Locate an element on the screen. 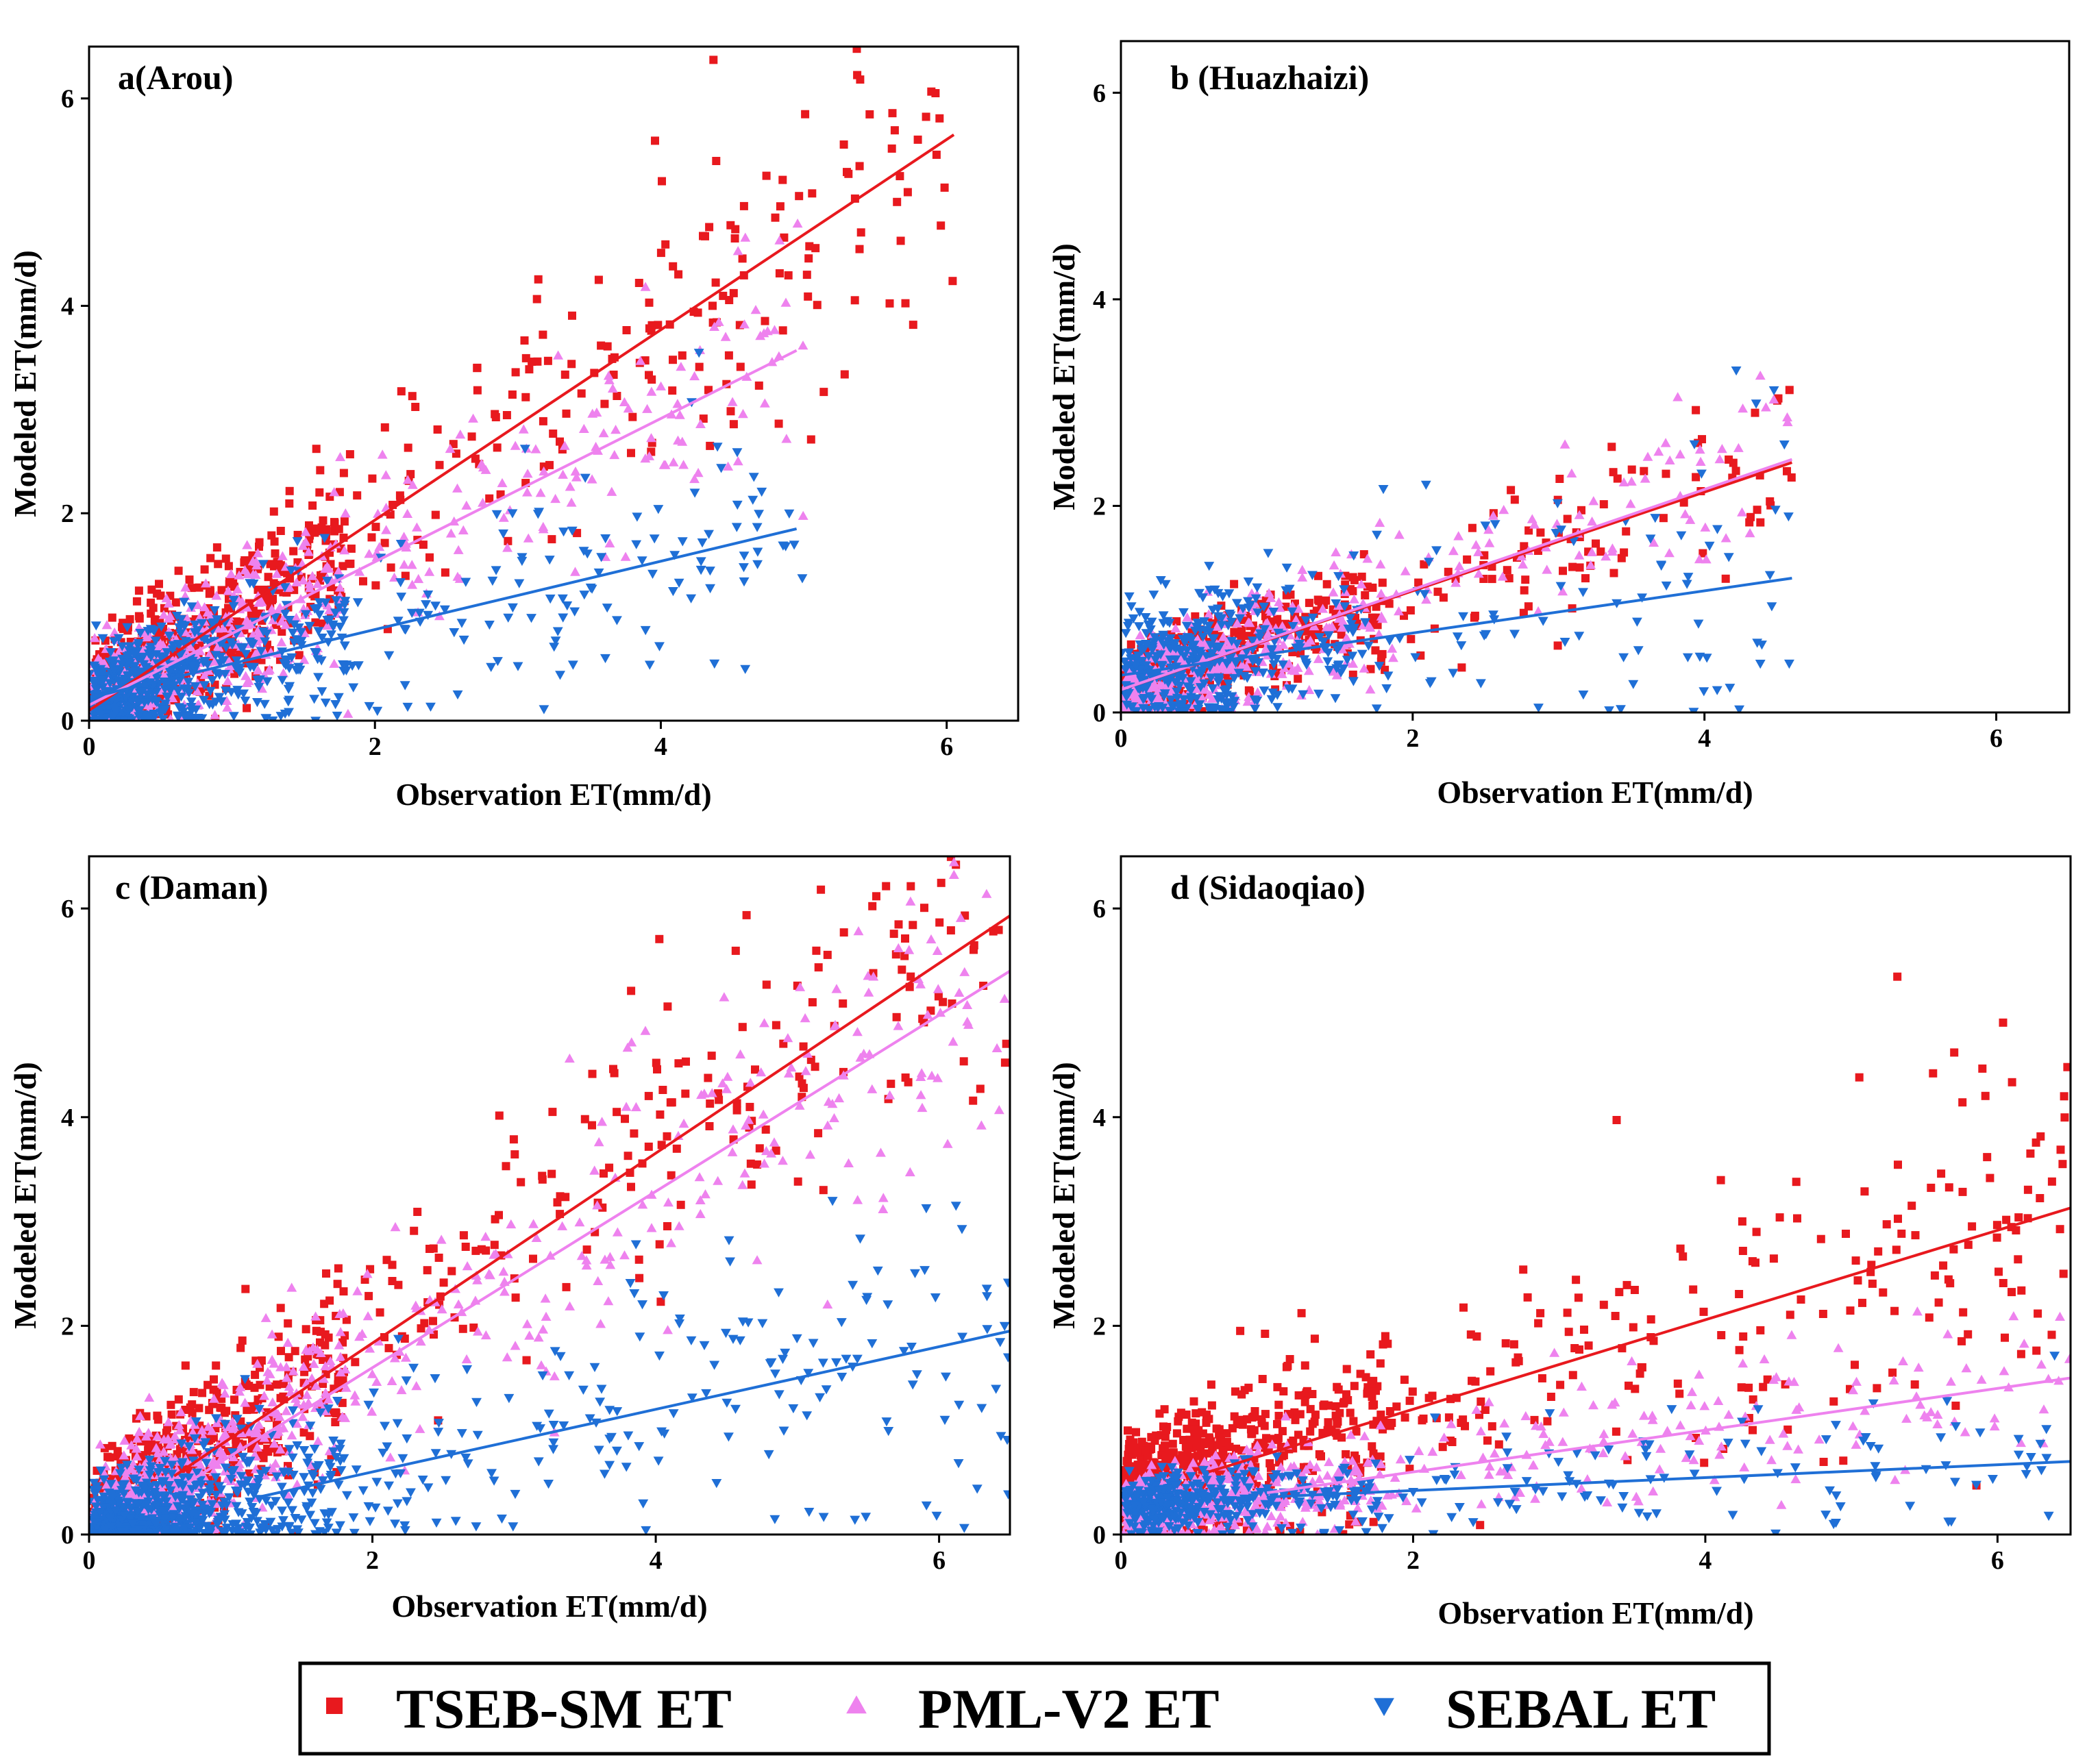 The image size is (2087, 1764). x-tick-label: 4 is located at coordinates (1704, 739).